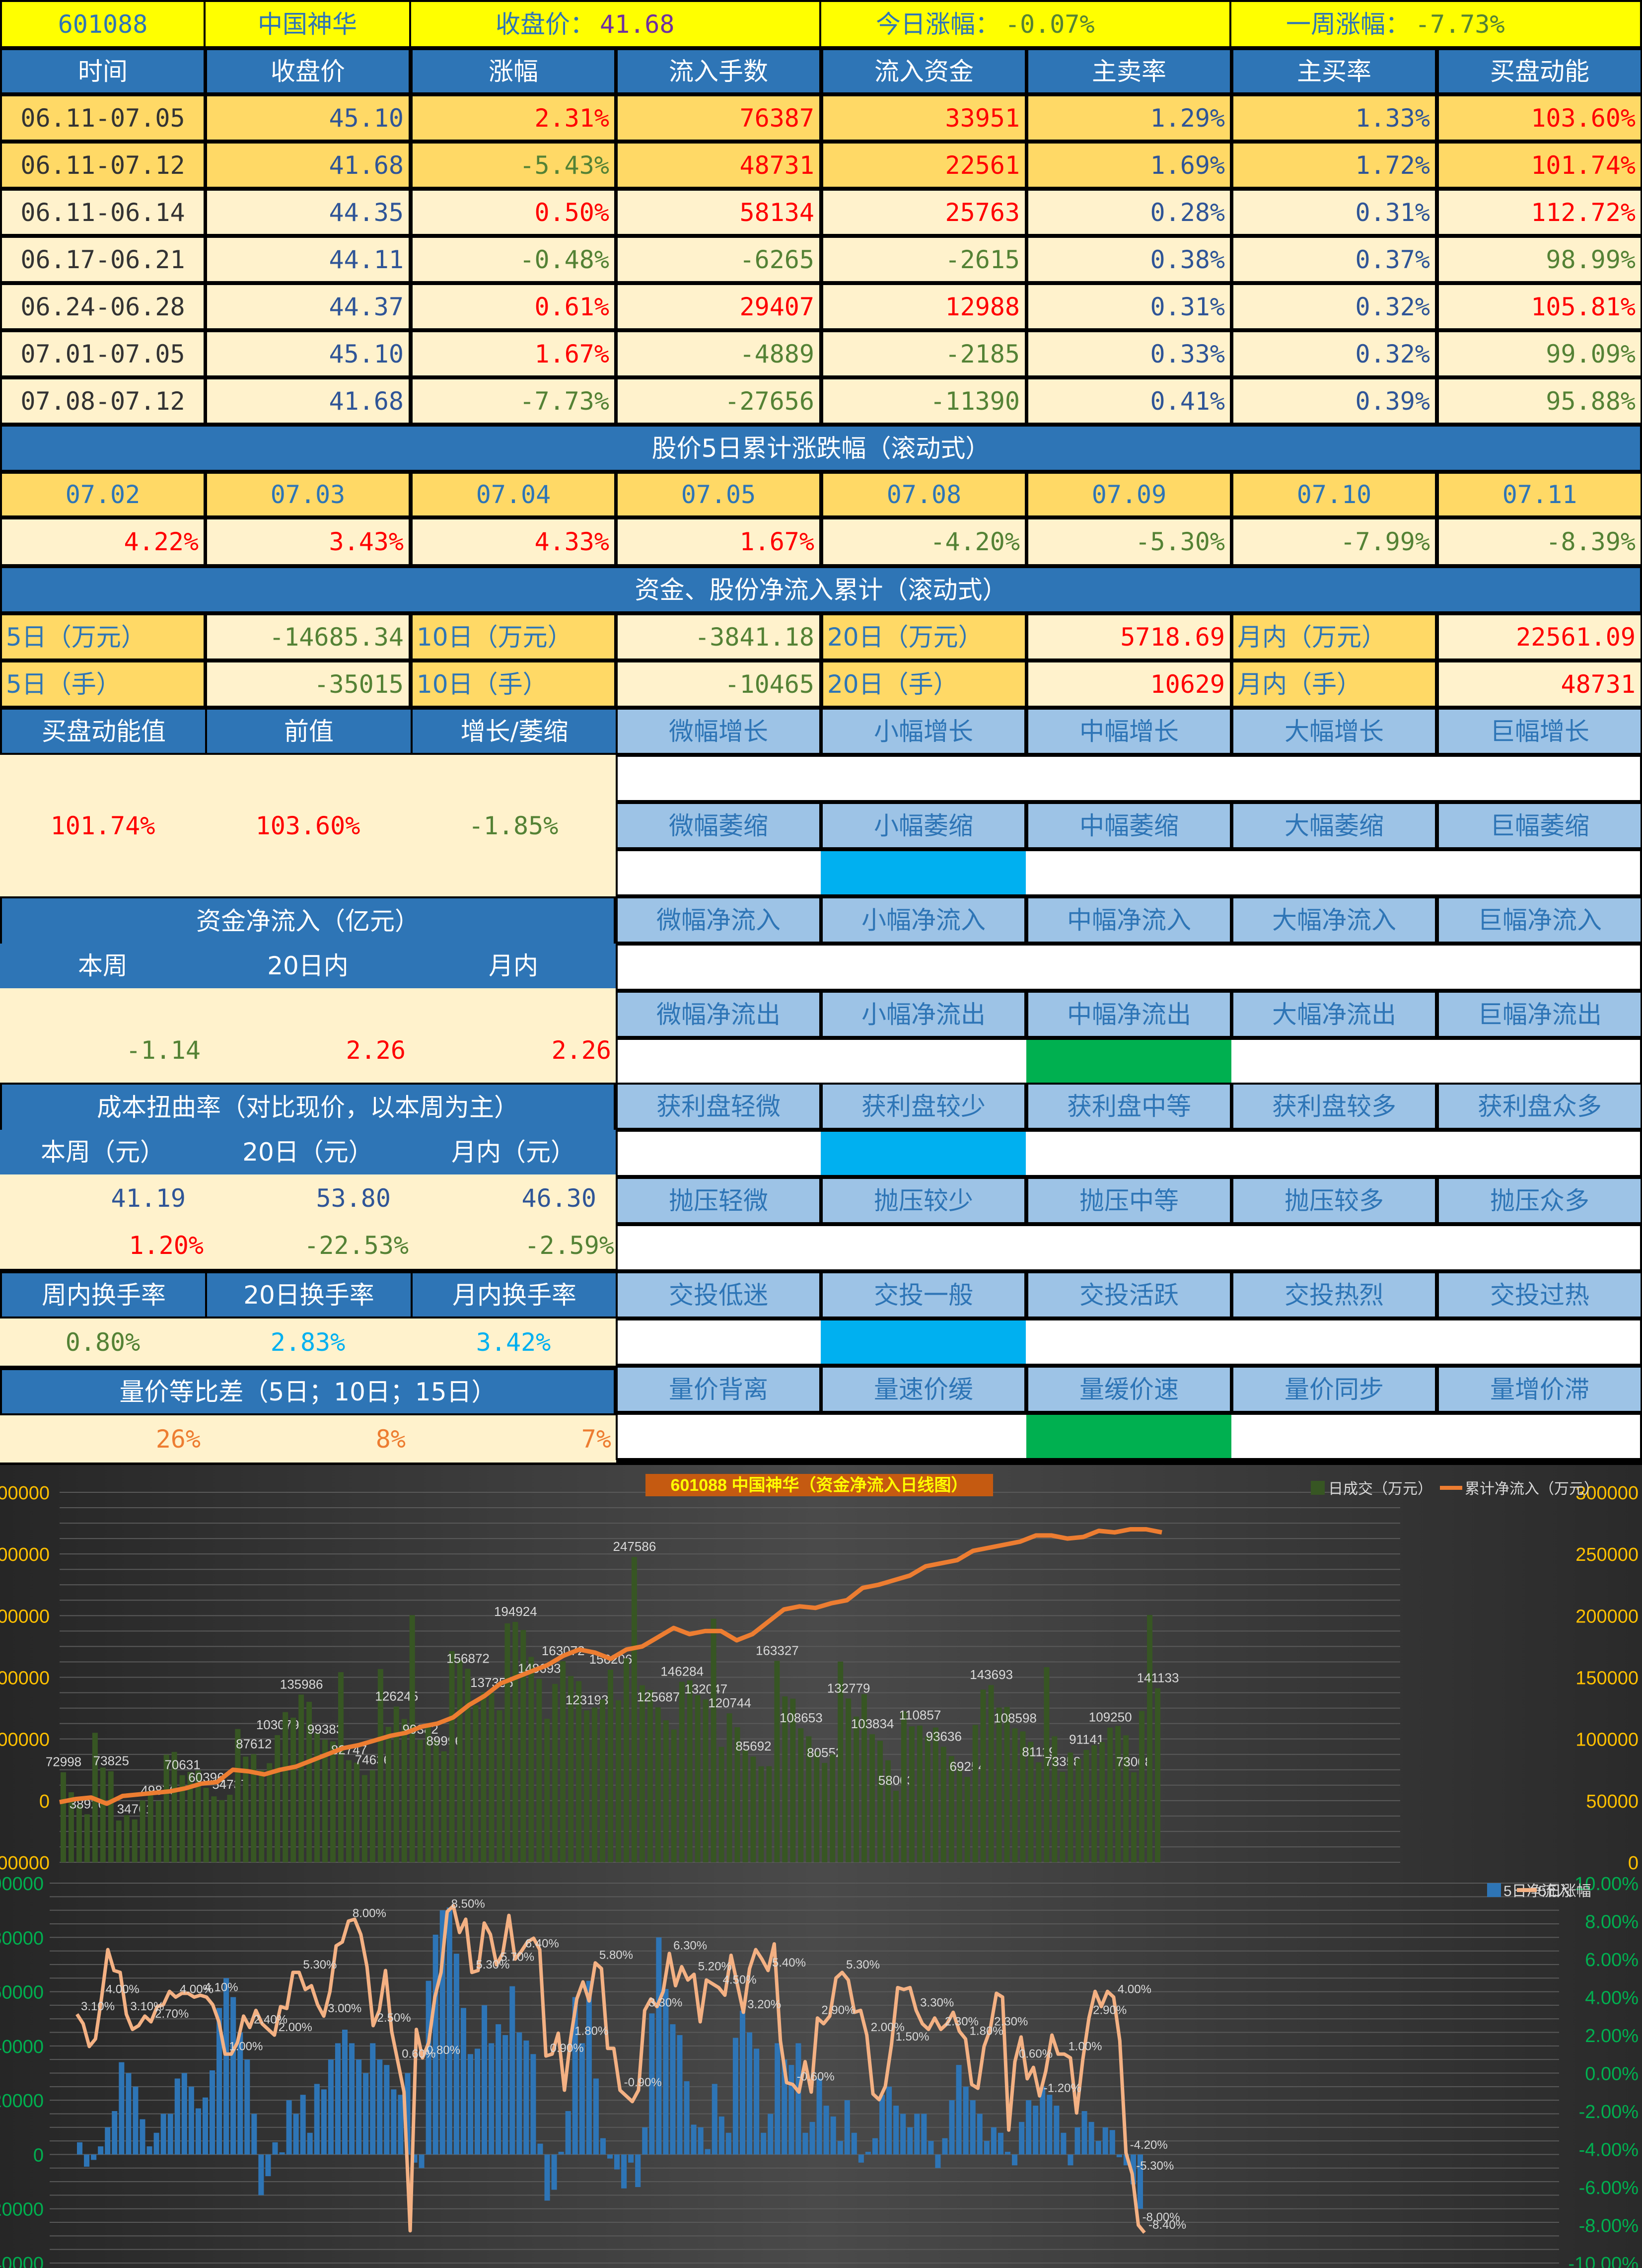 This screenshot has width=1642, height=2268. What do you see at coordinates (308, 1342) in the screenshot?
I see `turnover-value: 2.83%` at bounding box center [308, 1342].